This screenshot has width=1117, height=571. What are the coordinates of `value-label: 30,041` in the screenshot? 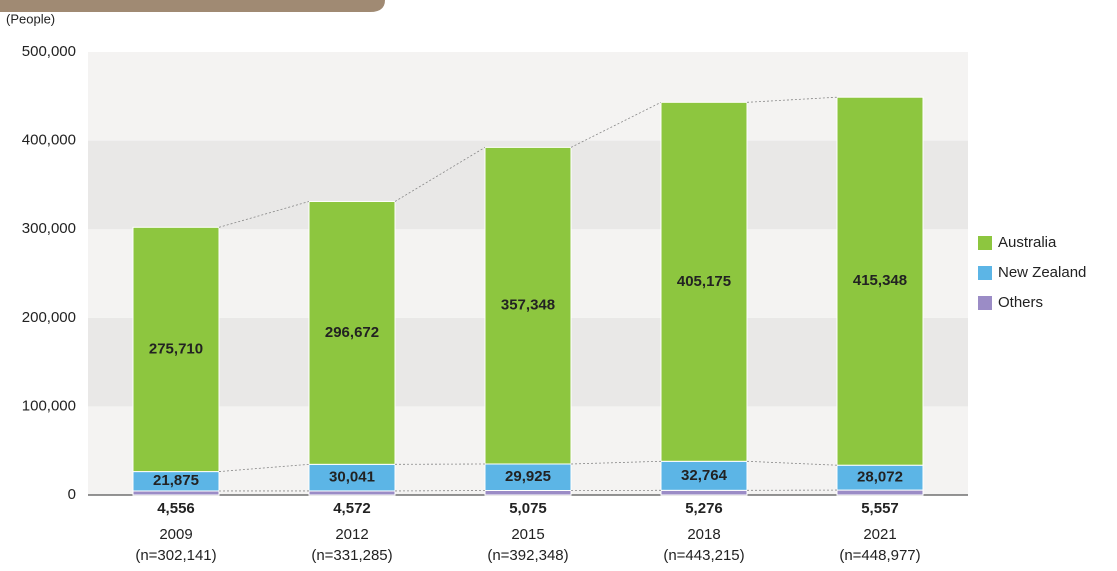 It's located at (352, 477).